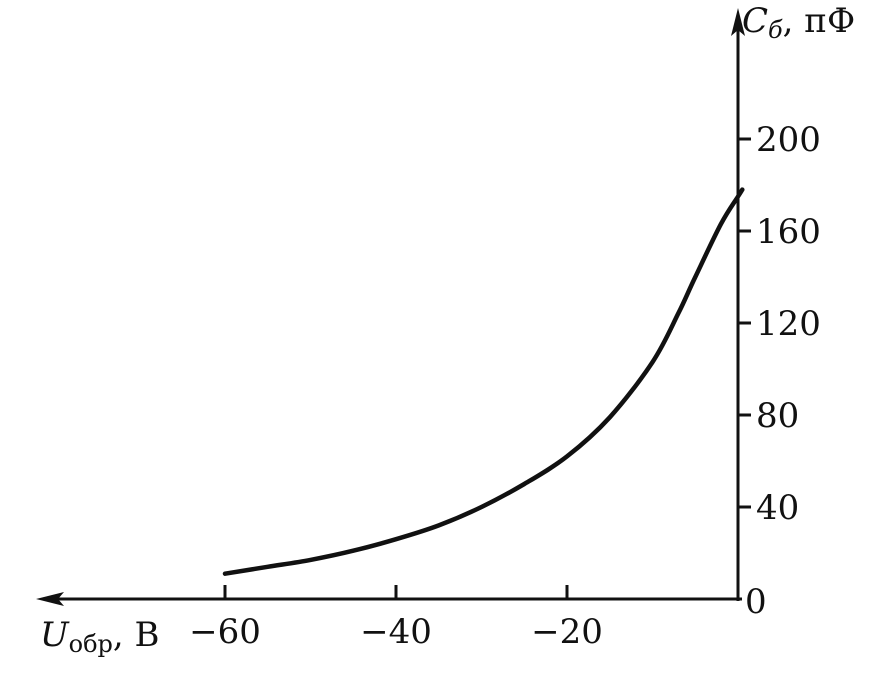 This screenshot has height=674, width=875. Describe the element at coordinates (567, 632) in the screenshot. I see `x-tick-label: −20` at that location.